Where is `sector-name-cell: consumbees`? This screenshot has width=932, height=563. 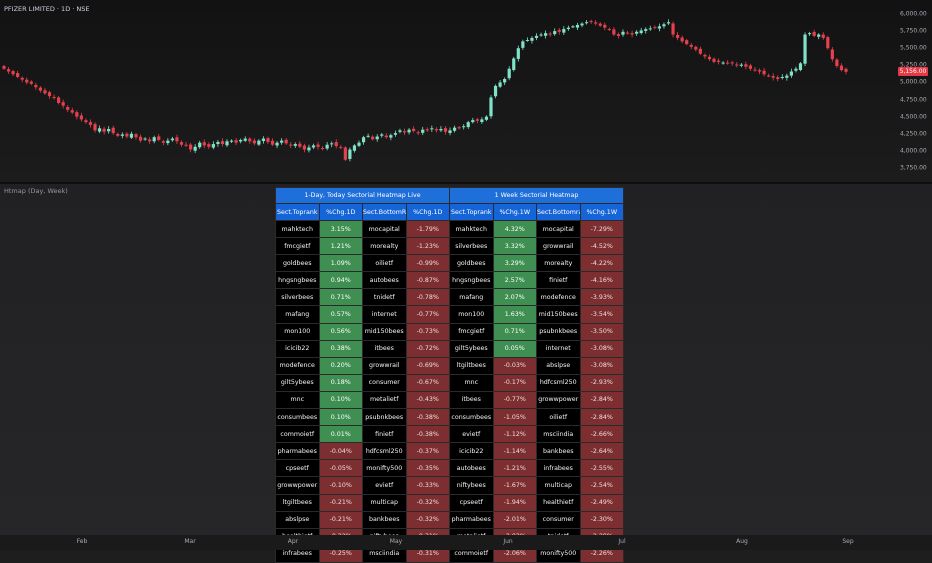 sector-name-cell: consumbees is located at coordinates (471, 417).